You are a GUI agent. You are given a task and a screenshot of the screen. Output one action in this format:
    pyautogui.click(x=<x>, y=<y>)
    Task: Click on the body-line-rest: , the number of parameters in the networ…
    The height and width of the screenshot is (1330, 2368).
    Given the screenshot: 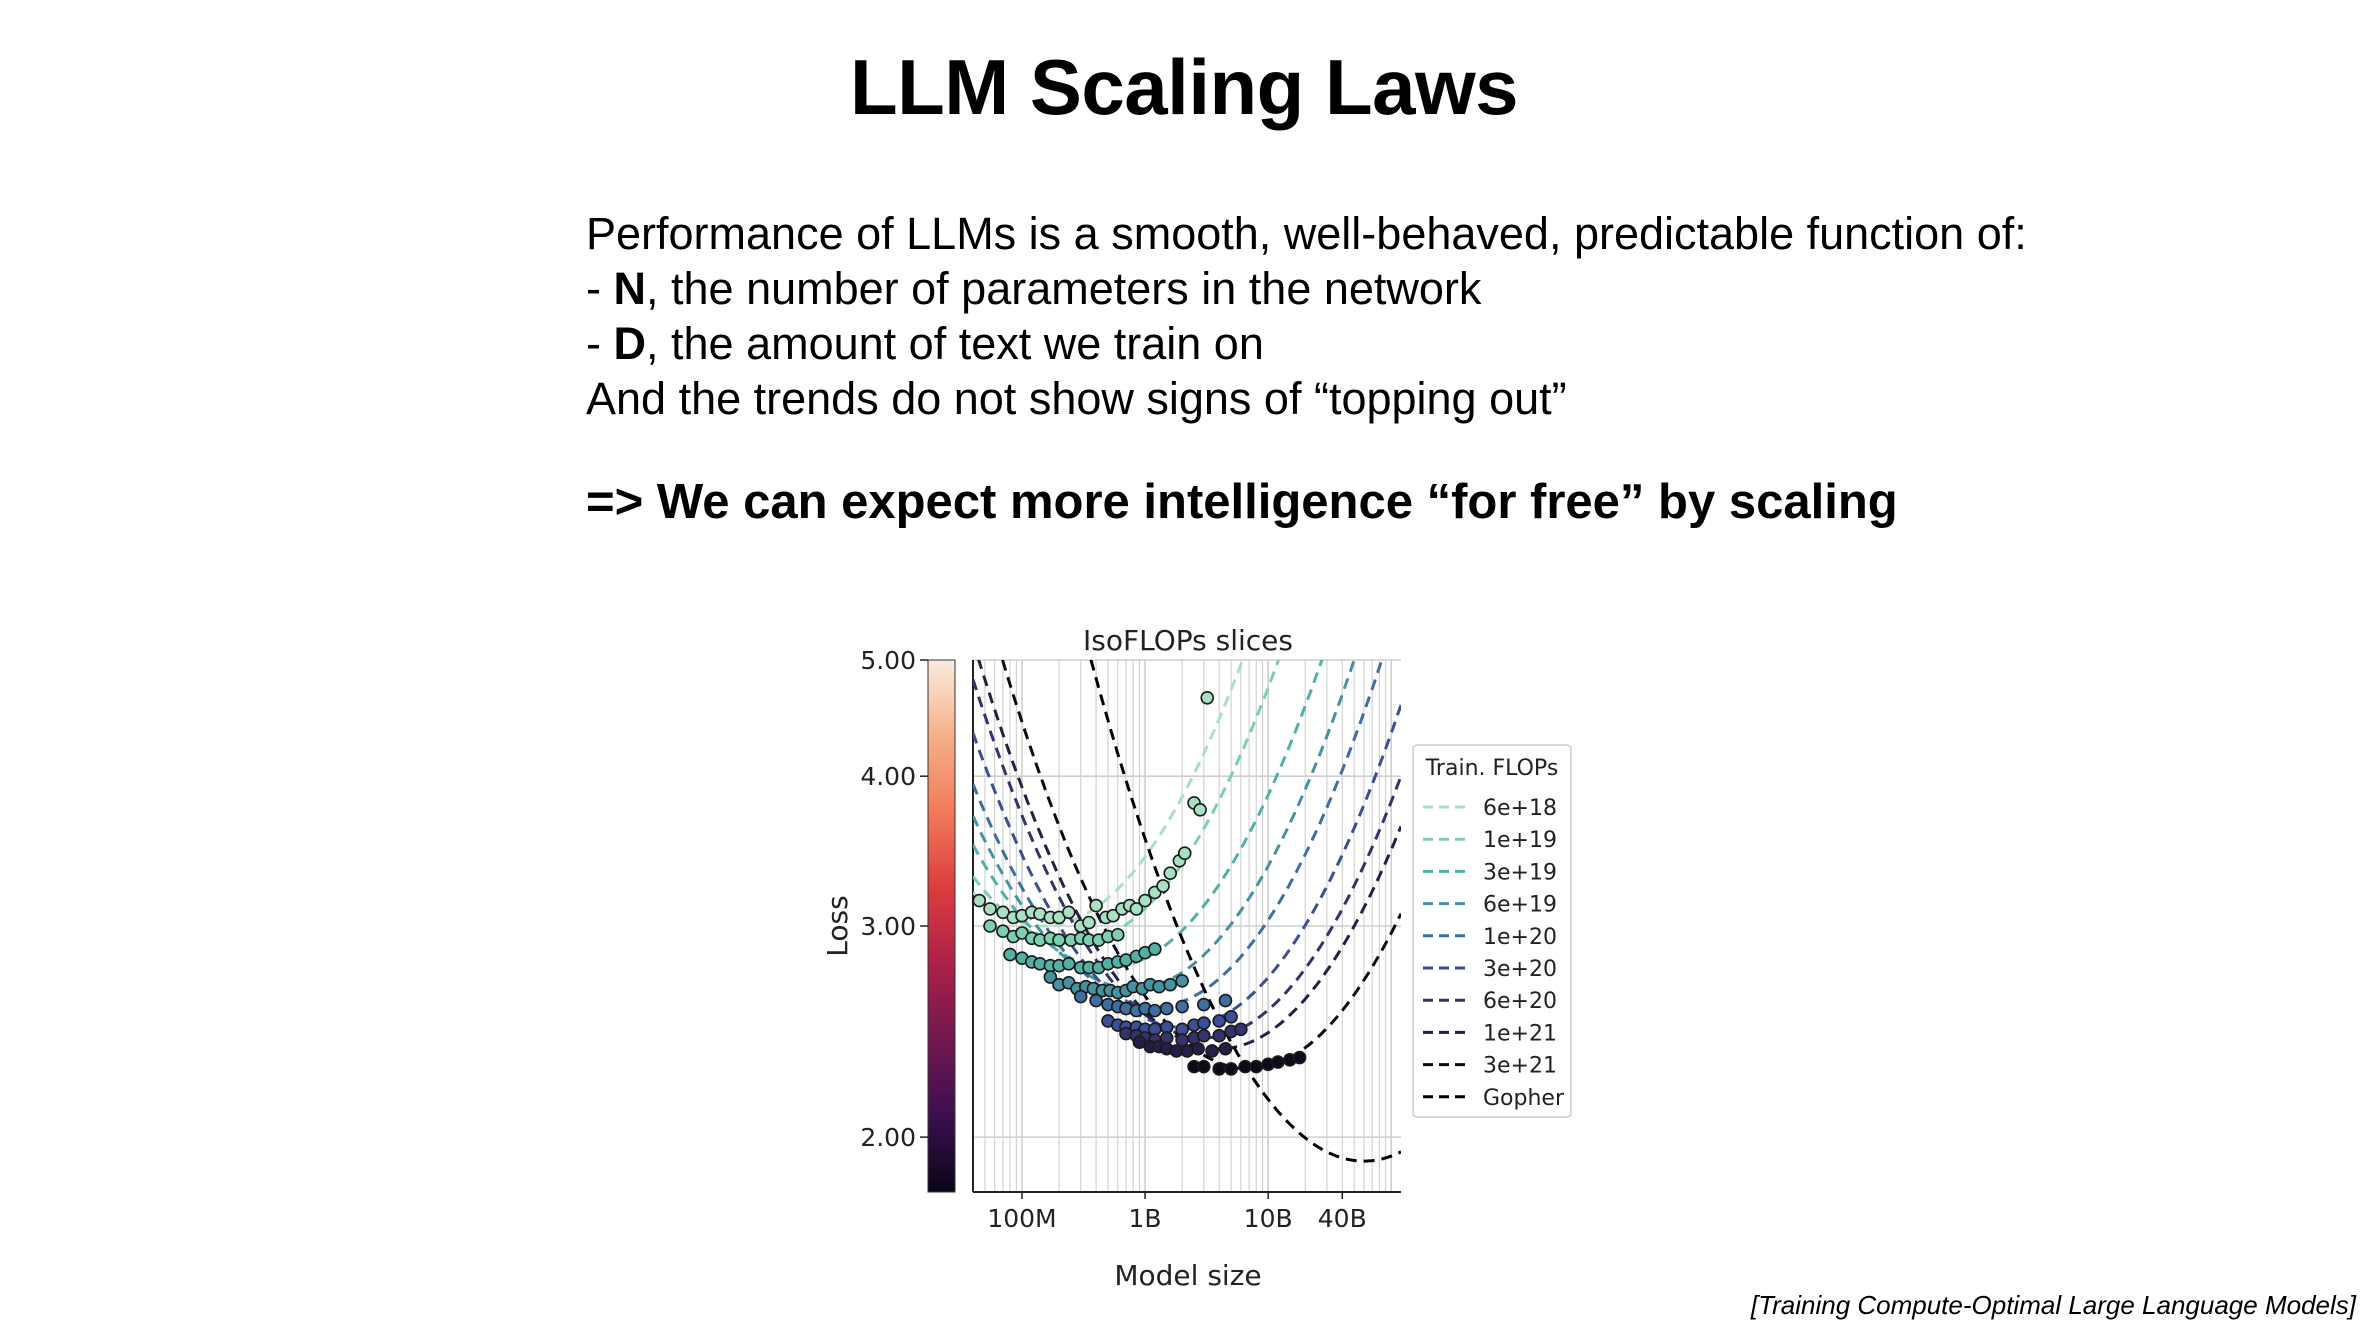 What is the action you would take?
    pyautogui.click(x=1064, y=288)
    